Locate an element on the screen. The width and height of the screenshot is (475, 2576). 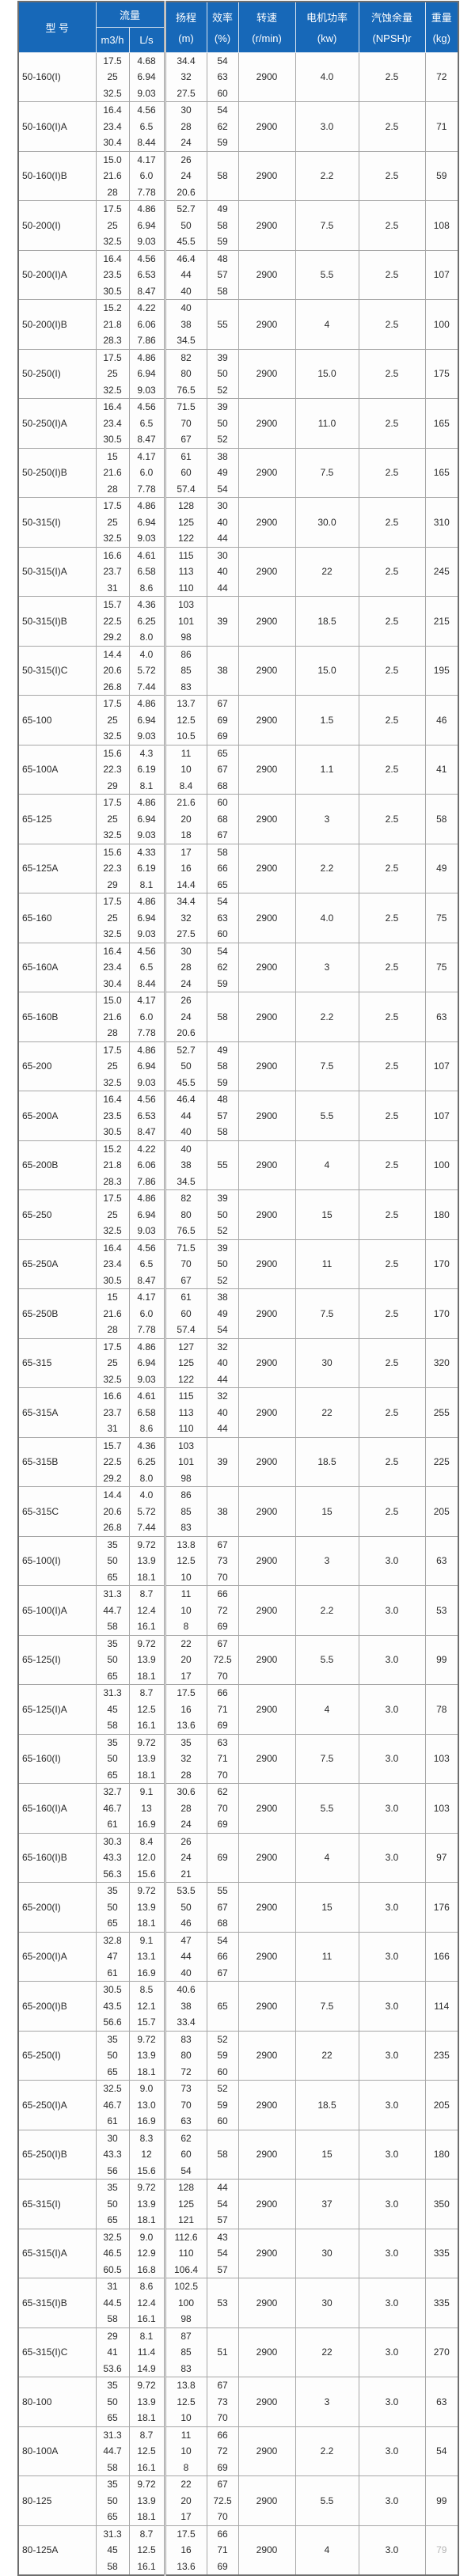
cell-head-lines: 86 85 83 is located at coordinates (186, 1511).